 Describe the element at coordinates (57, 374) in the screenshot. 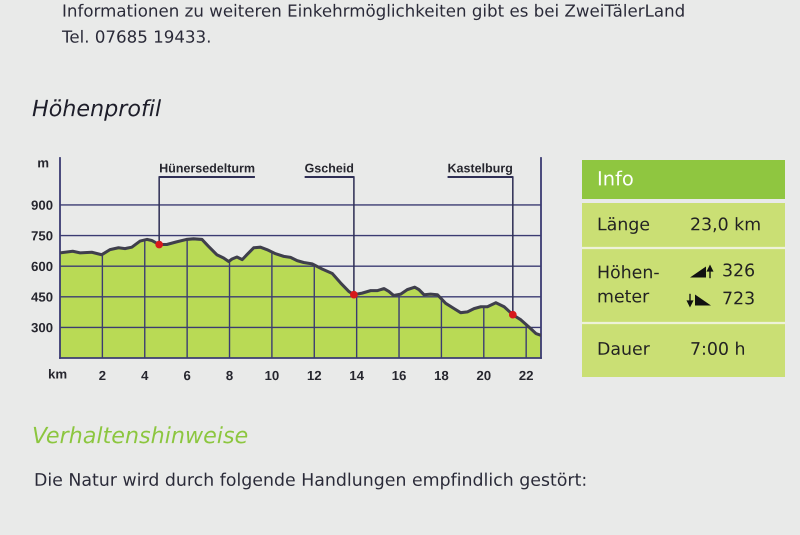

I see `x-axis-title: km` at that location.